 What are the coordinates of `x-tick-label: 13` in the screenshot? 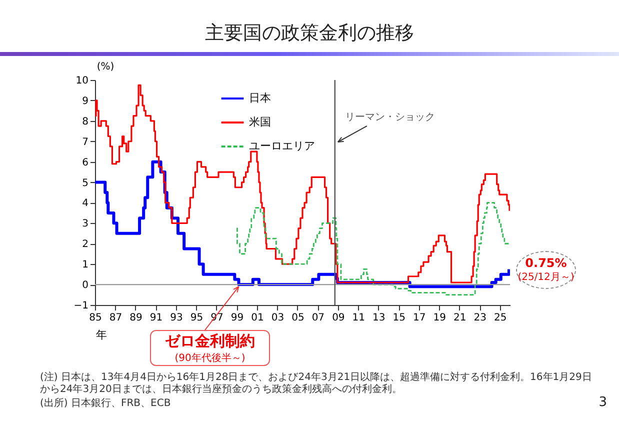 It's located at (379, 318).